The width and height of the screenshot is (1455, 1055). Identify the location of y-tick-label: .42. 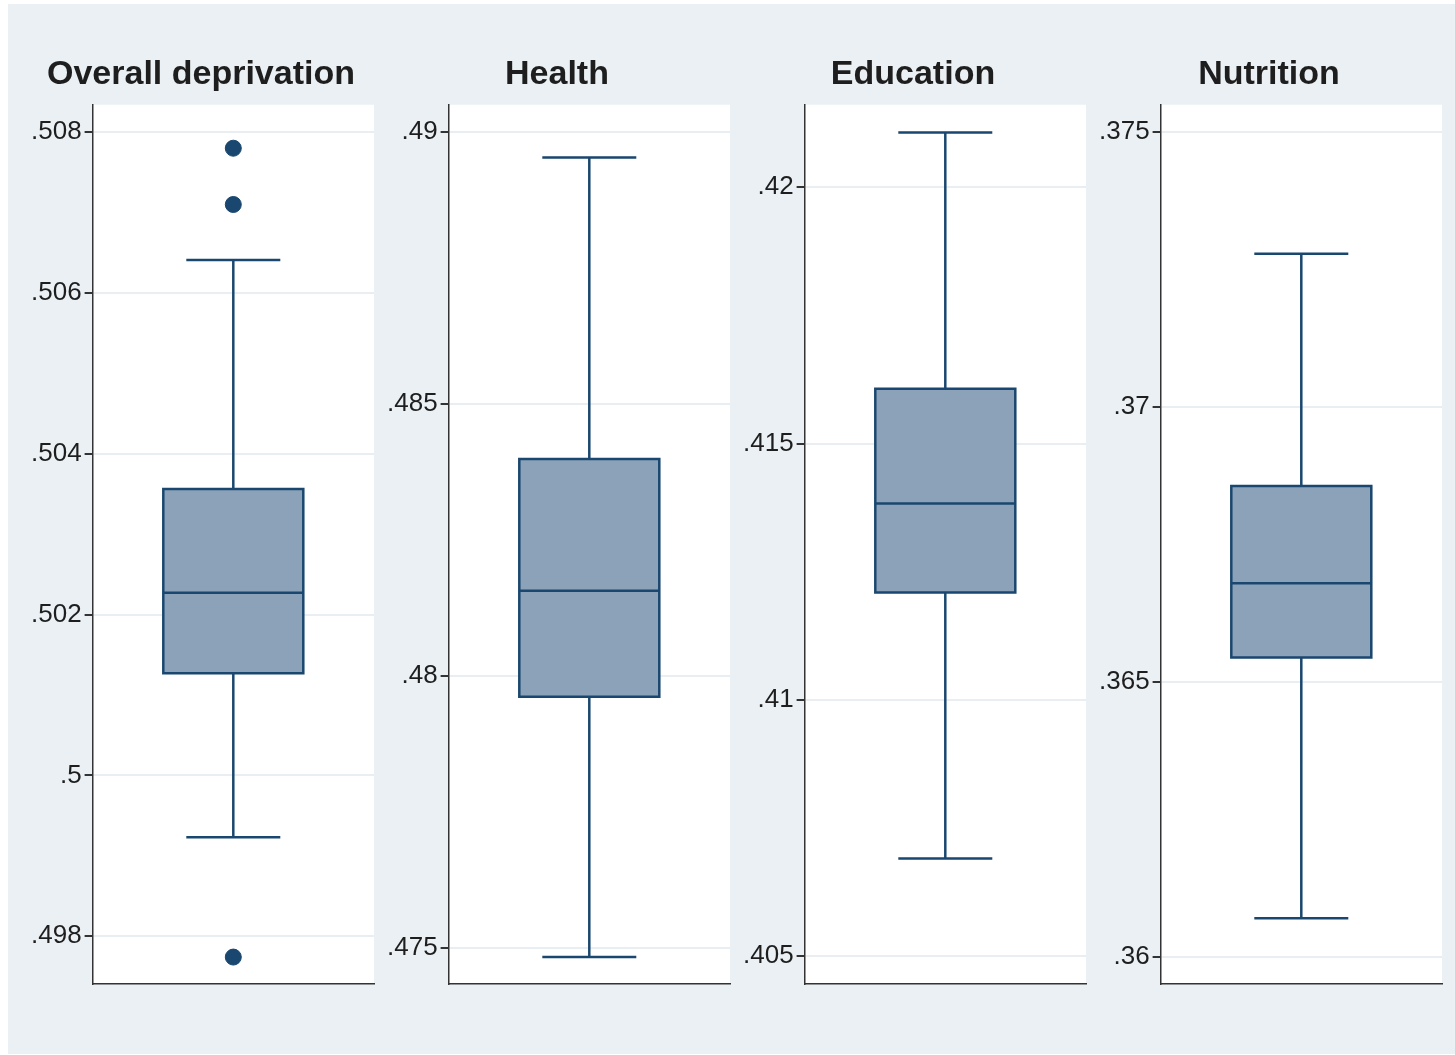
(775, 185).